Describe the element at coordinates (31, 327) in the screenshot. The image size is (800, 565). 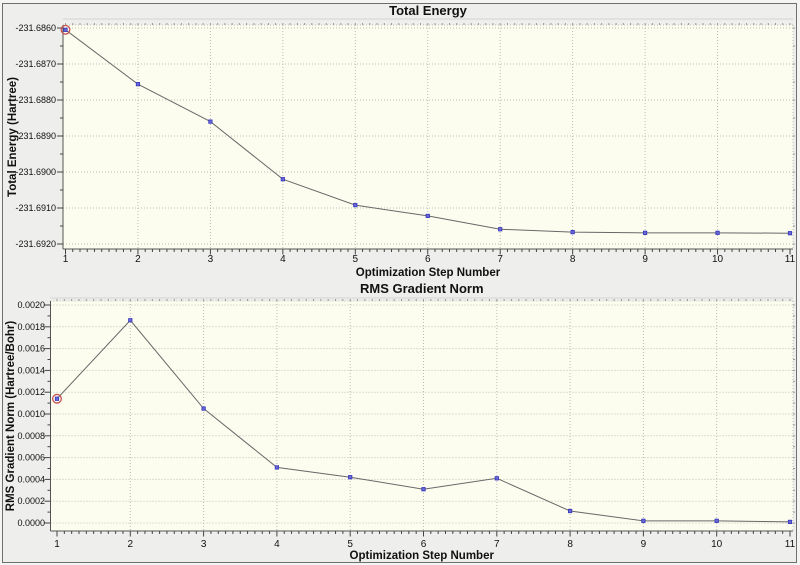
I see `y-tick-label: 0.0018` at that location.